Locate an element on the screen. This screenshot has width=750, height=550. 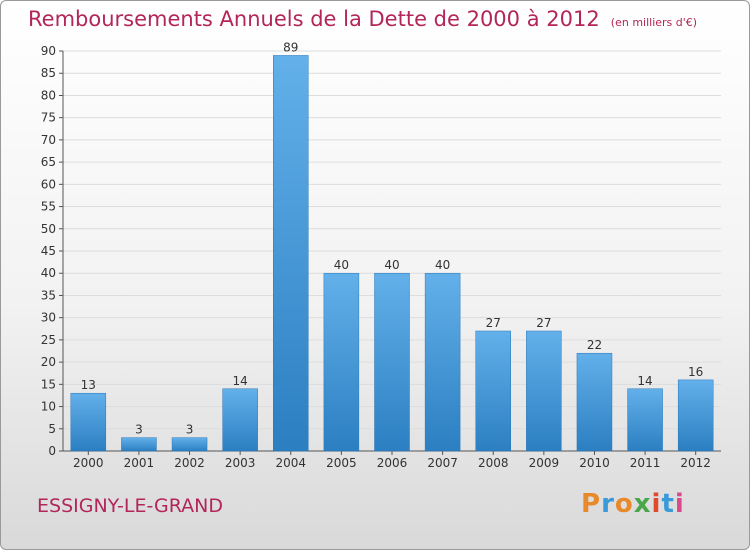
x-tick-label: 2011 is located at coordinates (645, 463).